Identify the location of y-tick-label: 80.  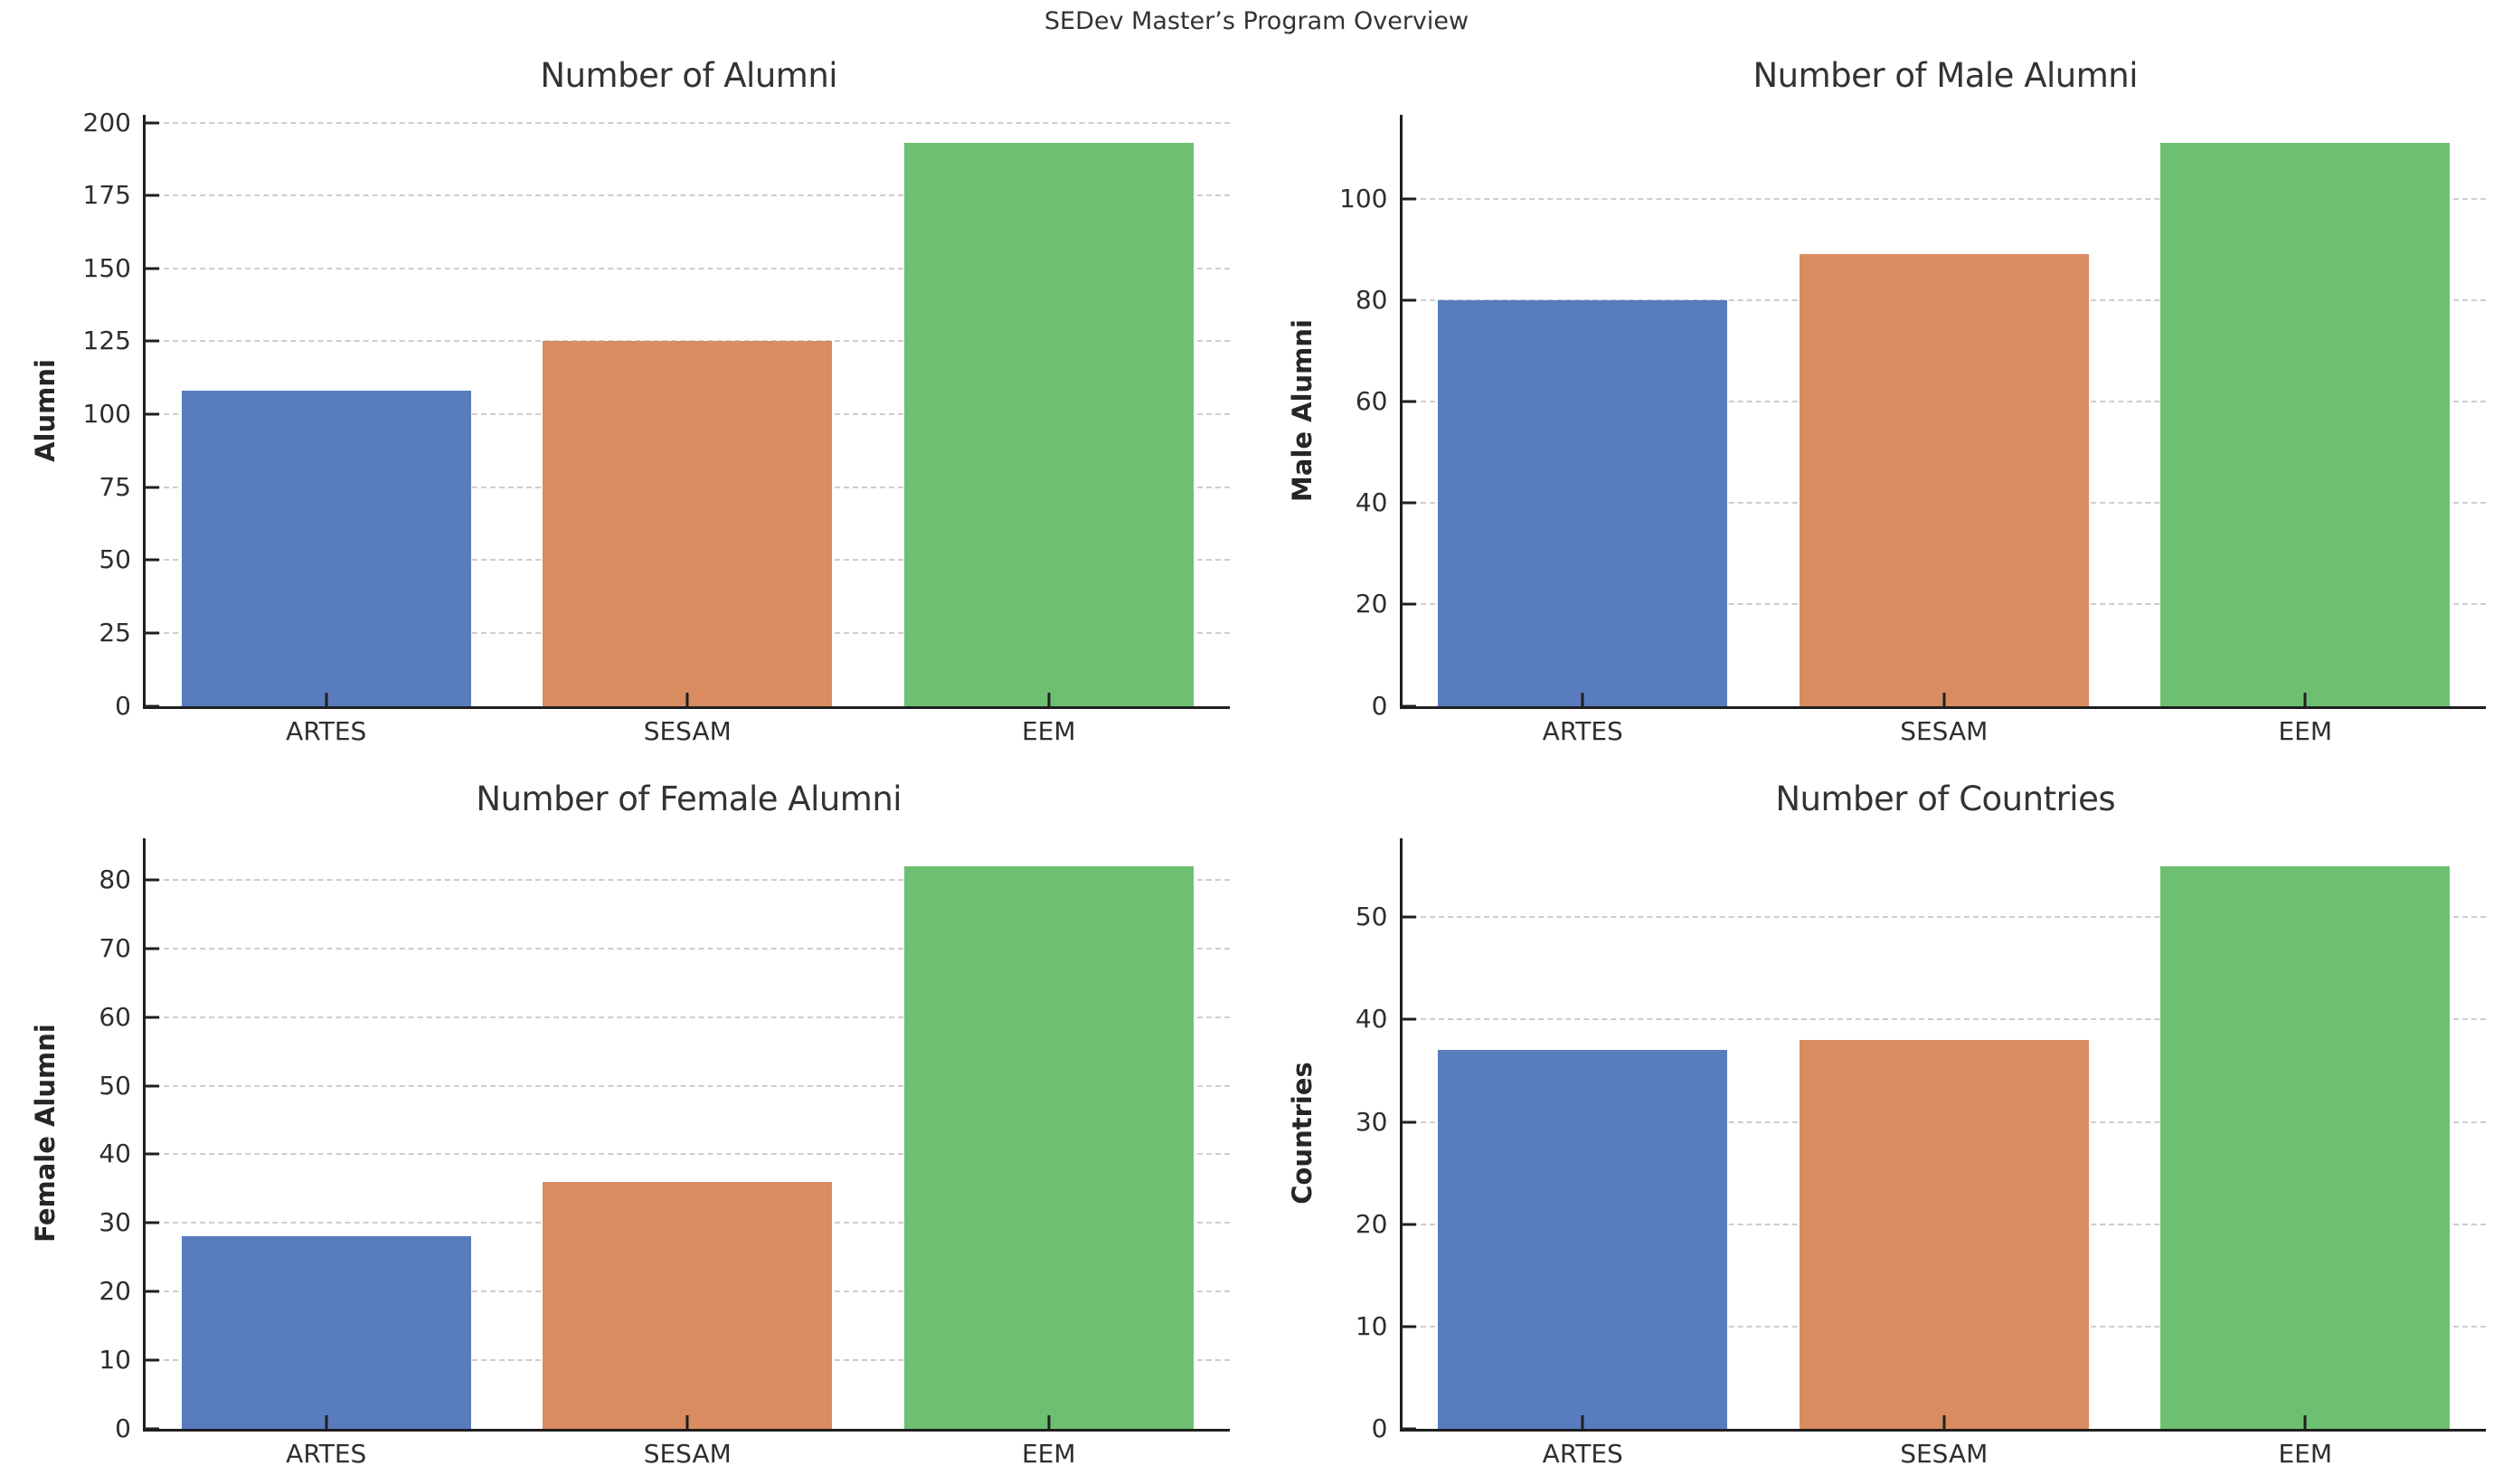
(115, 879).